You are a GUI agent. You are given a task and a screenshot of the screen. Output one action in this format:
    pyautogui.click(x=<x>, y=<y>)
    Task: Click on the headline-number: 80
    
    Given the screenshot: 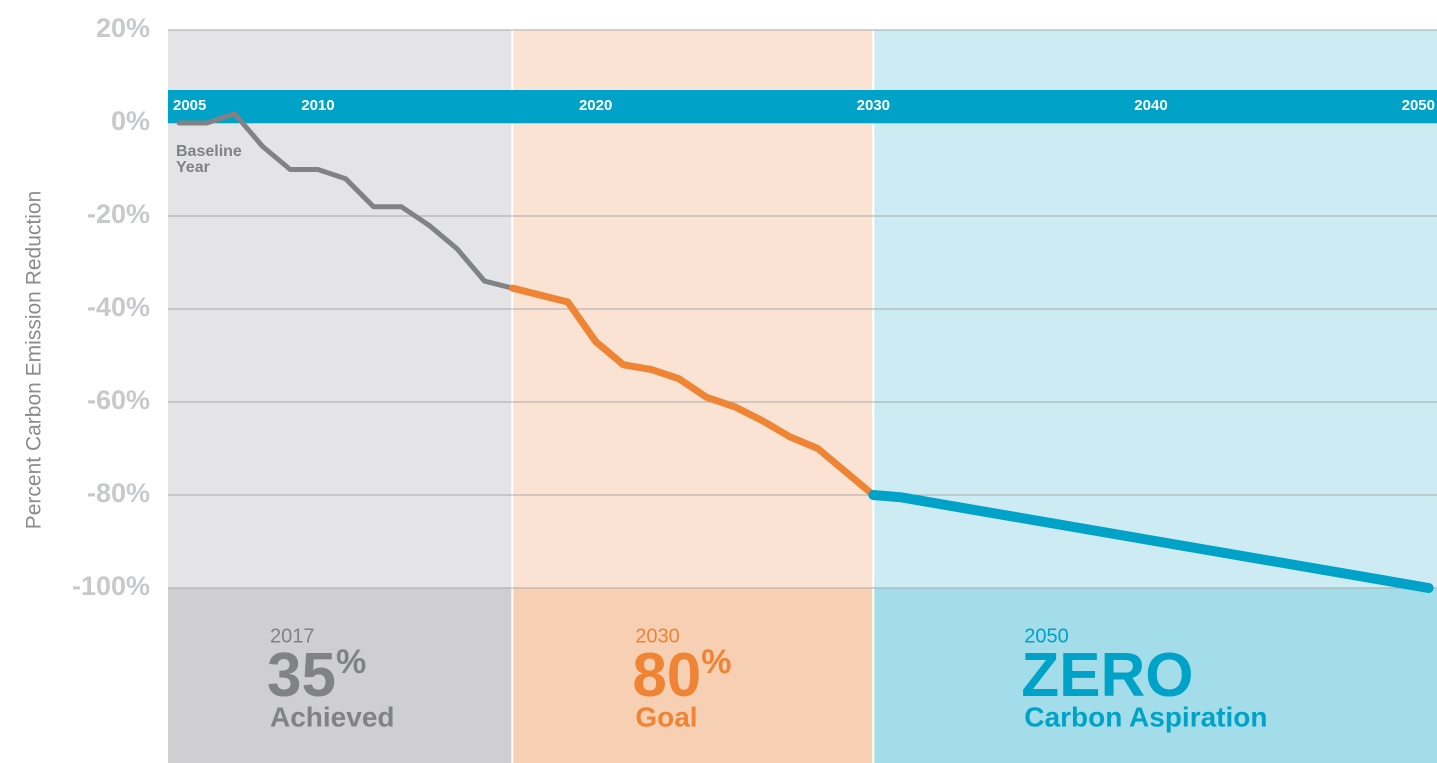 What is the action you would take?
    pyautogui.click(x=666, y=675)
    